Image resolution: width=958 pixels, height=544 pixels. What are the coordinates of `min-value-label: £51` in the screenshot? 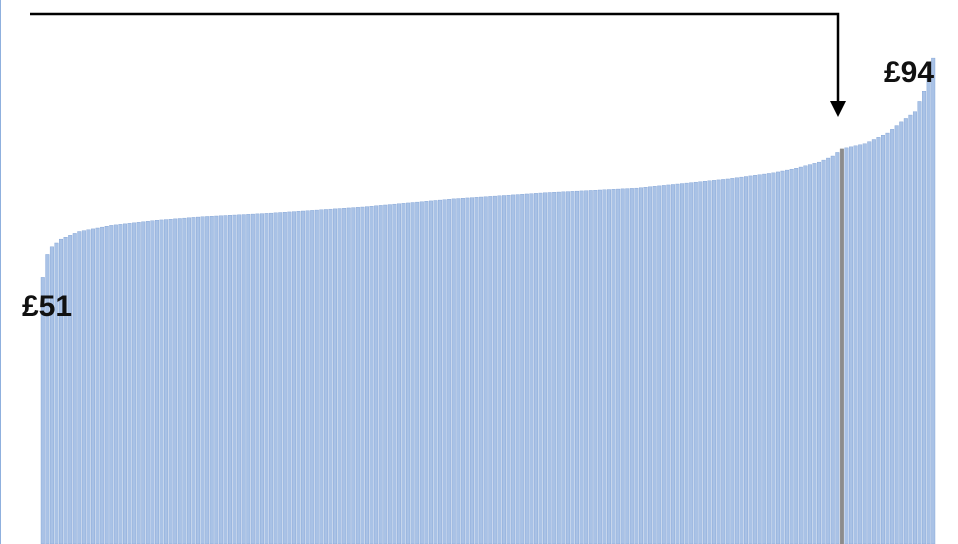 It's located at (47, 306).